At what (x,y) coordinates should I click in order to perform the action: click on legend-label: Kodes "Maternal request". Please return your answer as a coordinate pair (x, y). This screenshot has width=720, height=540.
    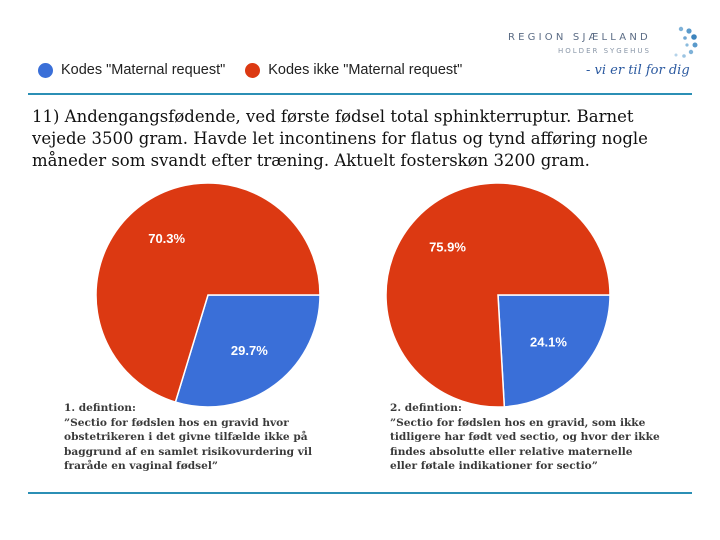
    Looking at the image, I should click on (143, 70).